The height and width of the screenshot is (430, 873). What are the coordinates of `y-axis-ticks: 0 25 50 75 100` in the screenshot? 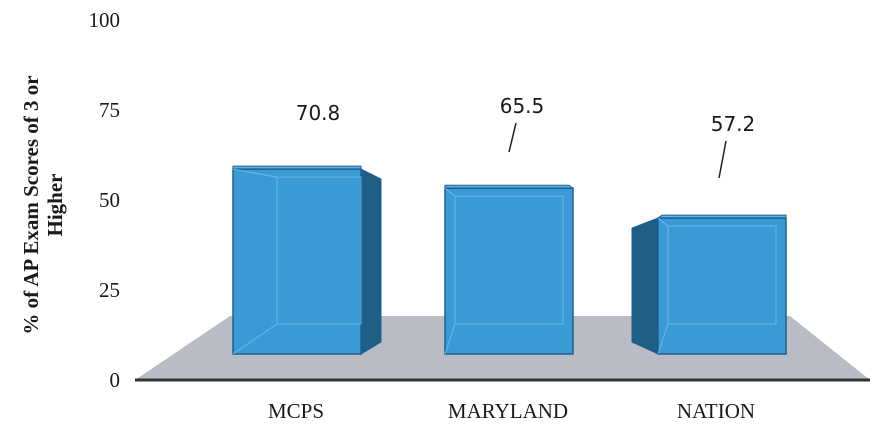 It's located at (105, 200).